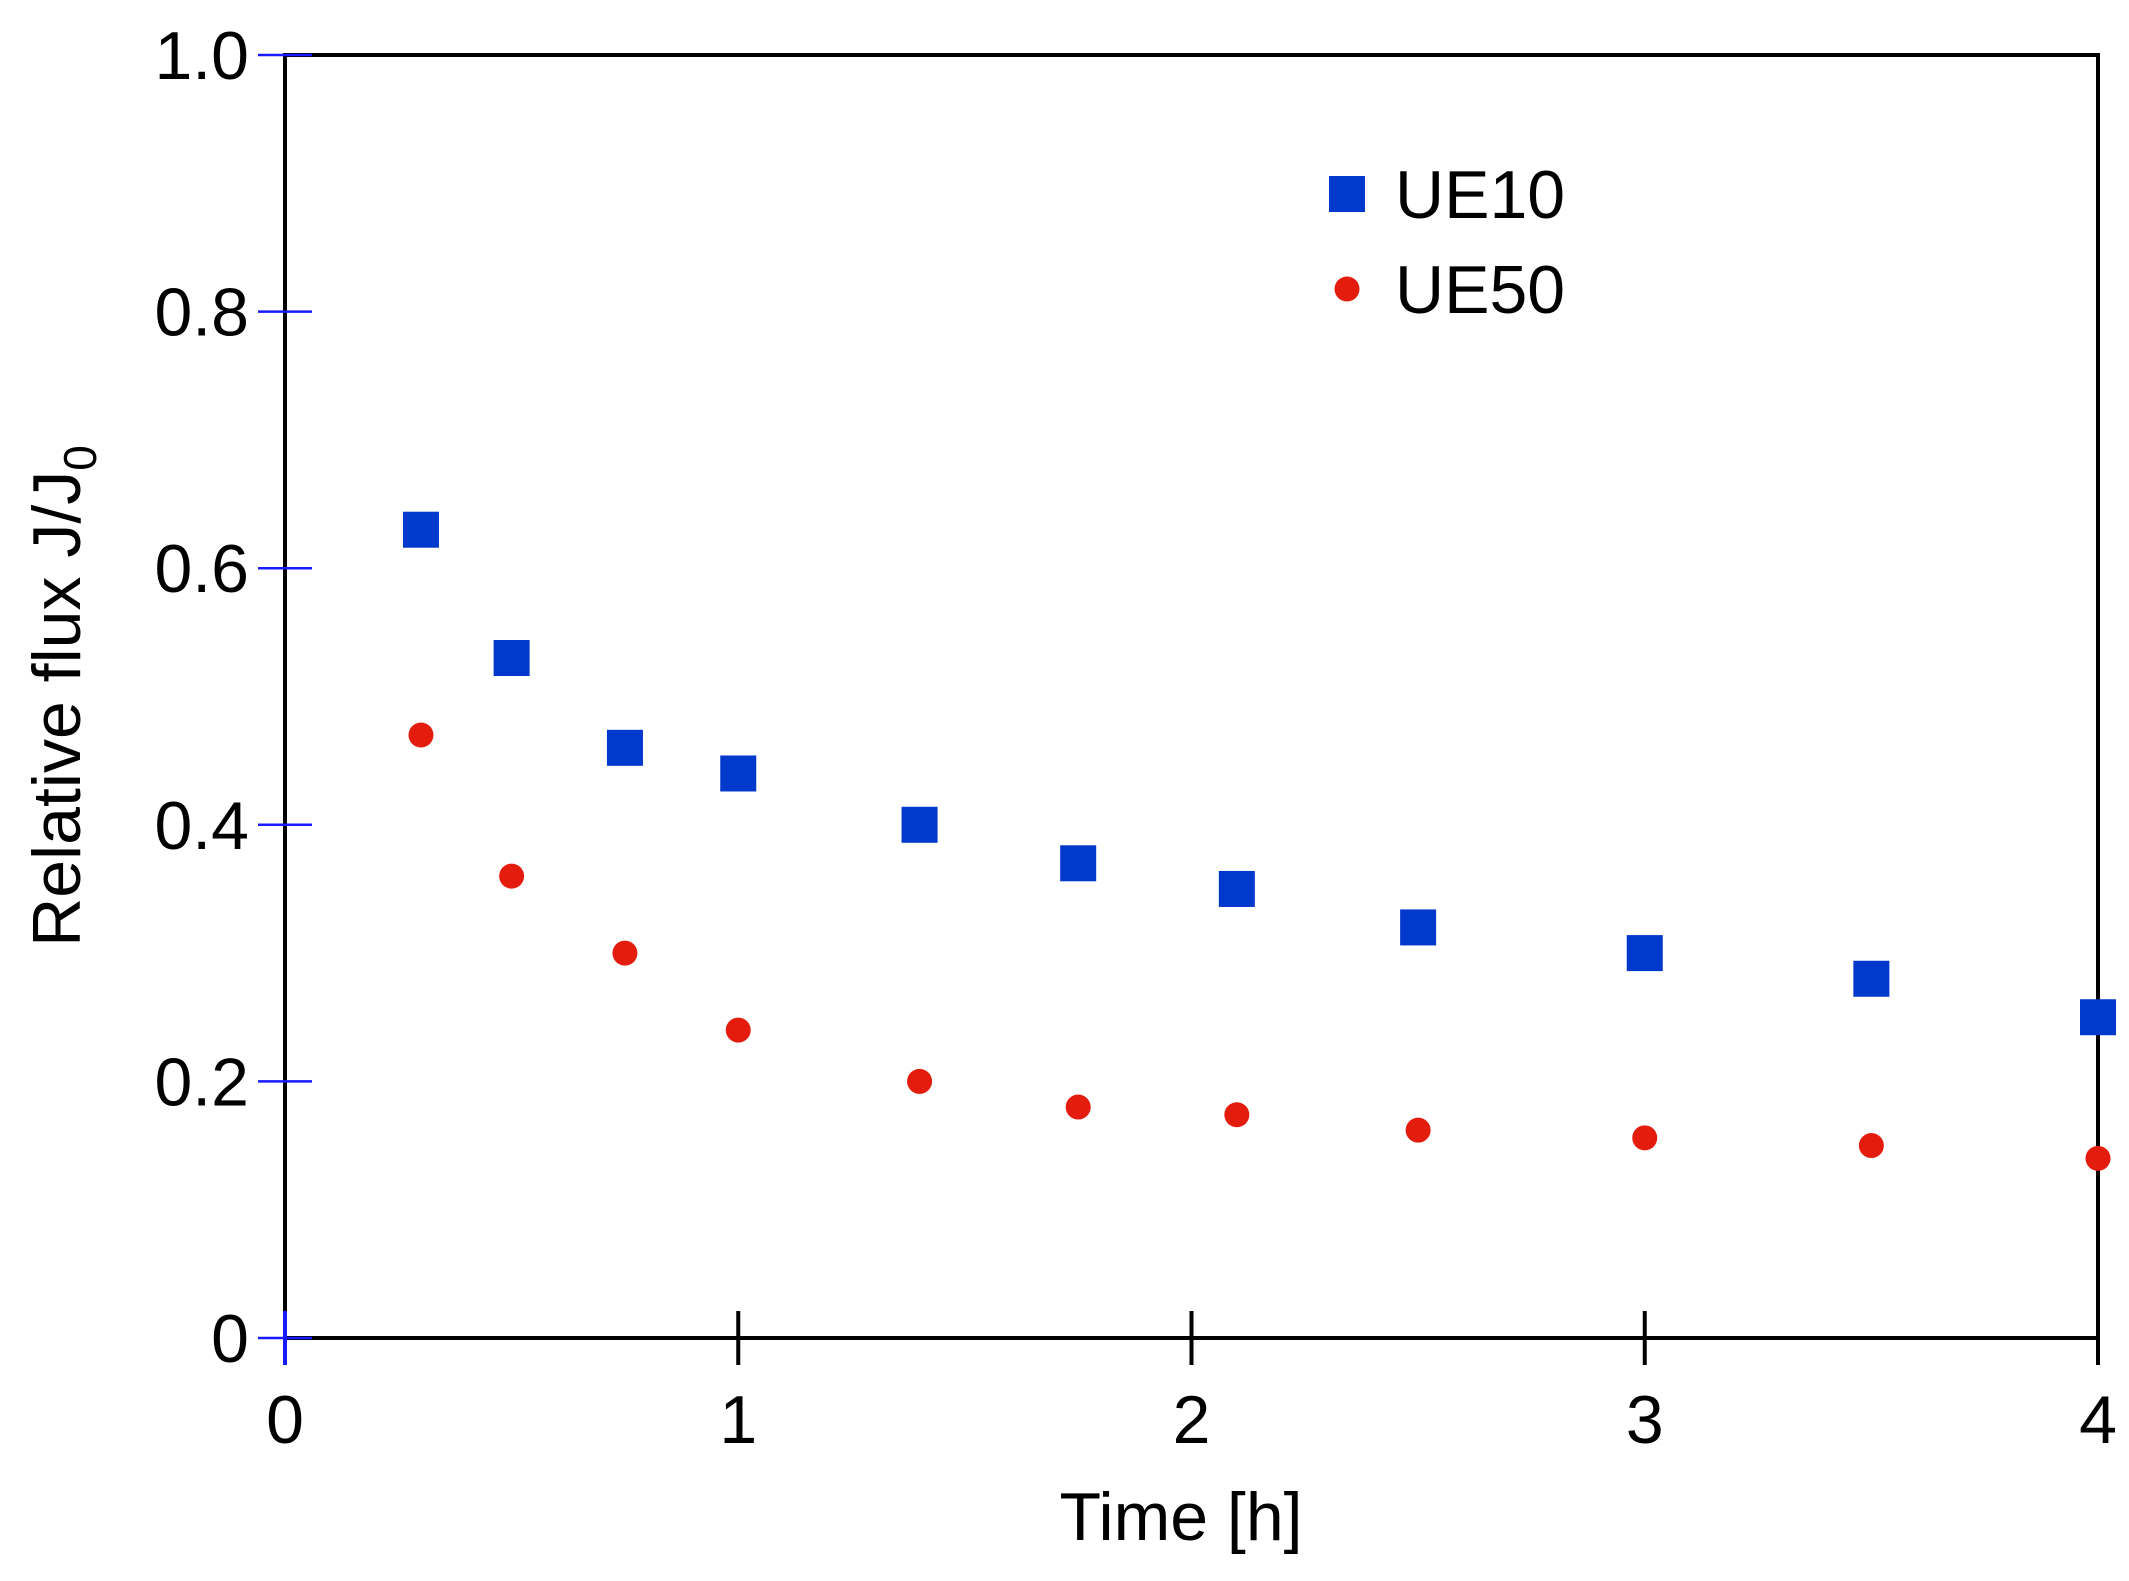 The width and height of the screenshot is (2129, 1581). What do you see at coordinates (201, 313) in the screenshot?
I see `y-tick-label: 0.8` at bounding box center [201, 313].